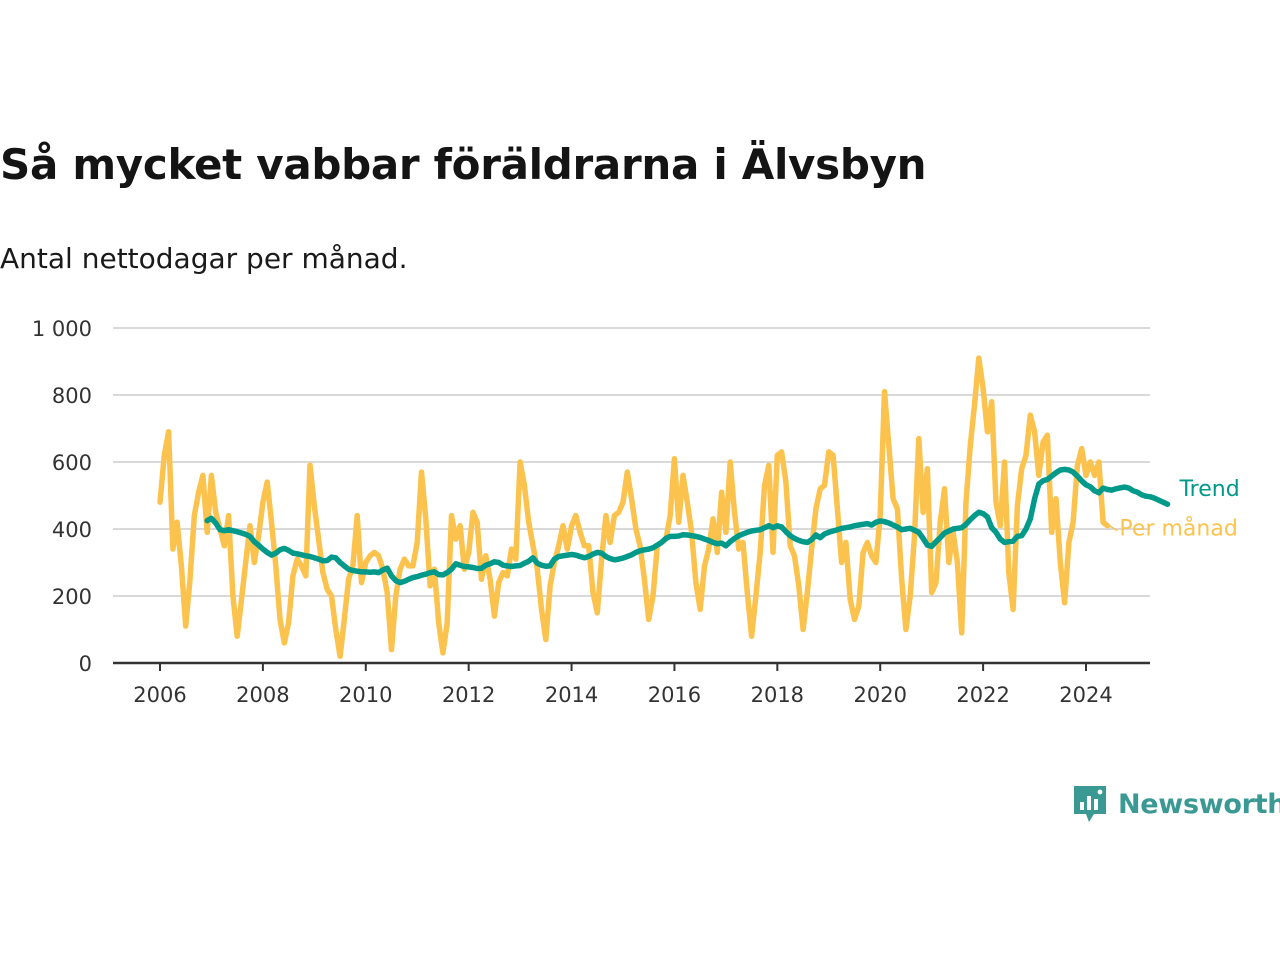 The image size is (1280, 960). What do you see at coordinates (72, 597) in the screenshot?
I see `y-tick-label: 200` at bounding box center [72, 597].